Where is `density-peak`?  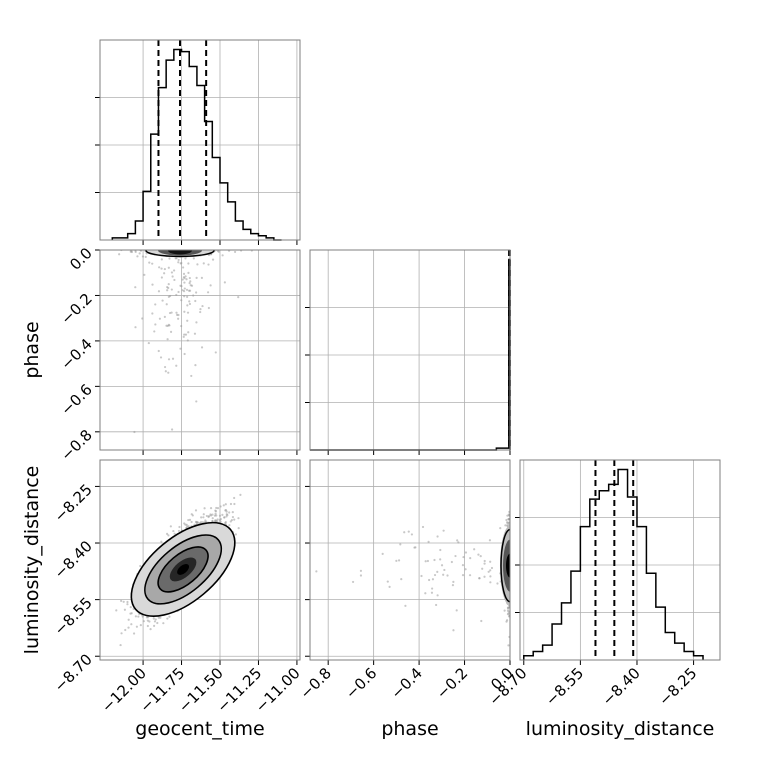
density-peak is located at coordinates (508, 565).